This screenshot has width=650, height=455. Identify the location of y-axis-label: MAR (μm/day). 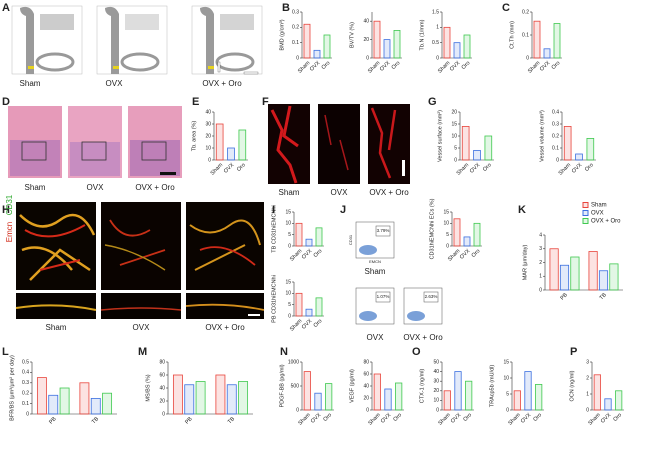
(525, 263).